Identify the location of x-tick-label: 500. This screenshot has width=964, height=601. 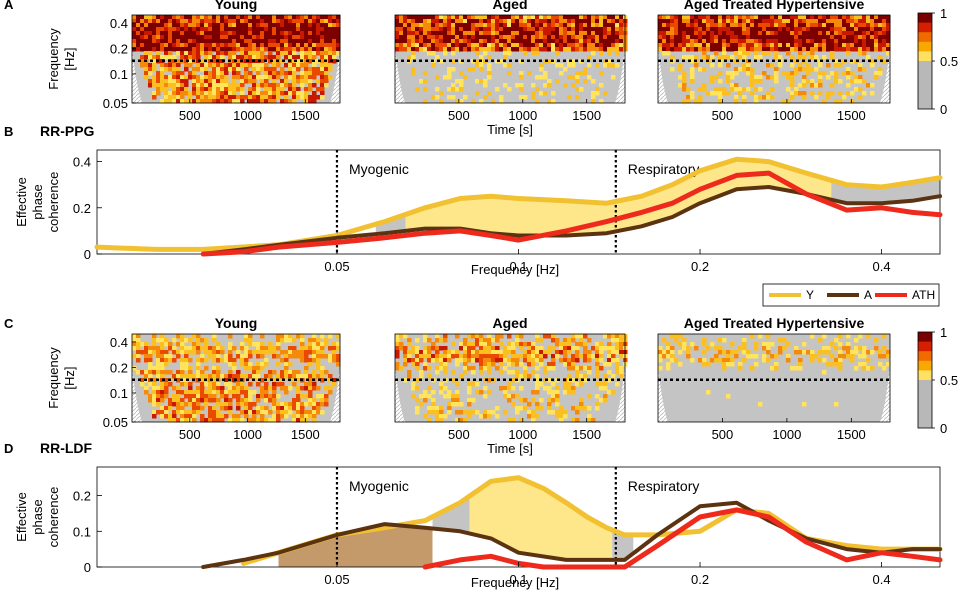
(459, 434).